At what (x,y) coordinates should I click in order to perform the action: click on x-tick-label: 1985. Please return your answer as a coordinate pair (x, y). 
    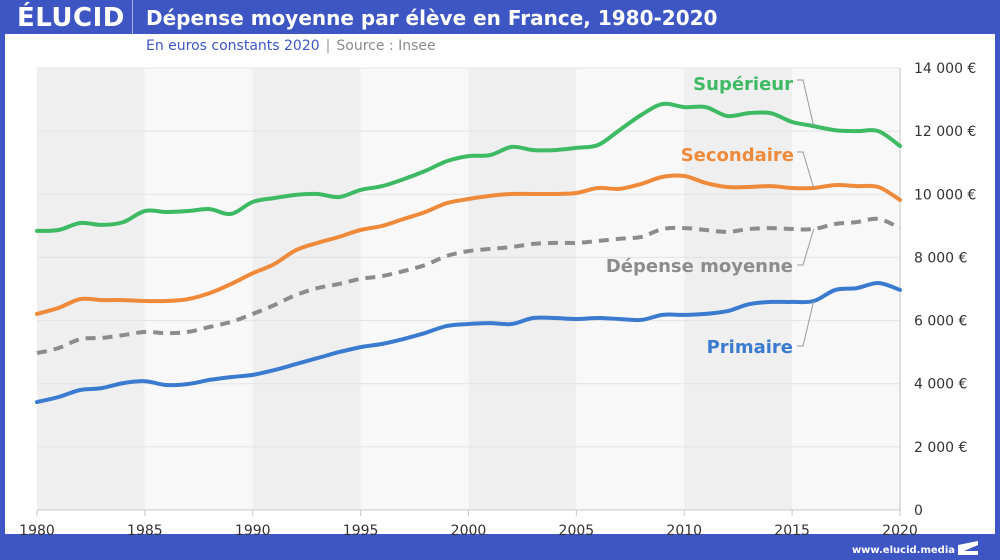
    Looking at the image, I should click on (145, 531).